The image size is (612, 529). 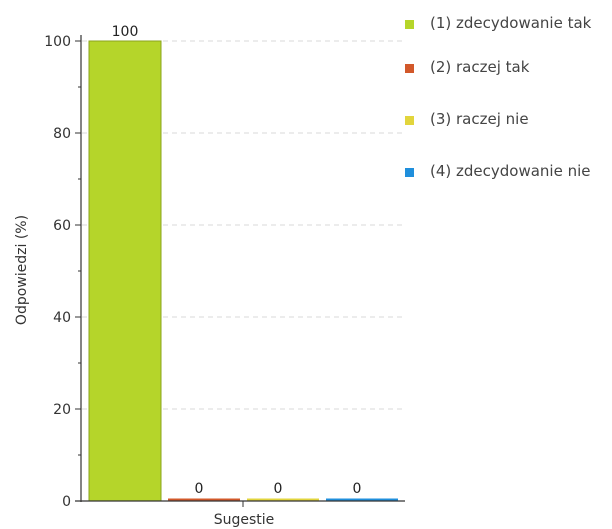 I want to click on legend-item-1: (1) zdecydowanie tak, so click(x=506, y=23).